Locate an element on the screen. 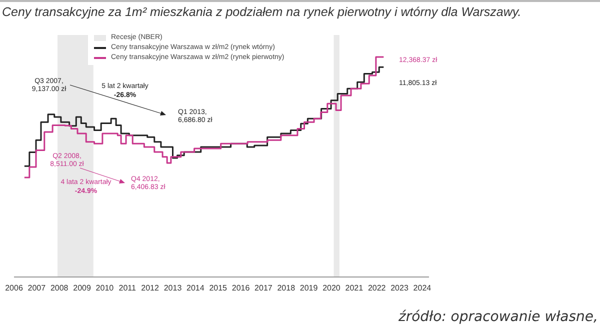 Image resolution: width=600 pixels, height=330 pixels. x-tick-label: 2011 is located at coordinates (127, 288).